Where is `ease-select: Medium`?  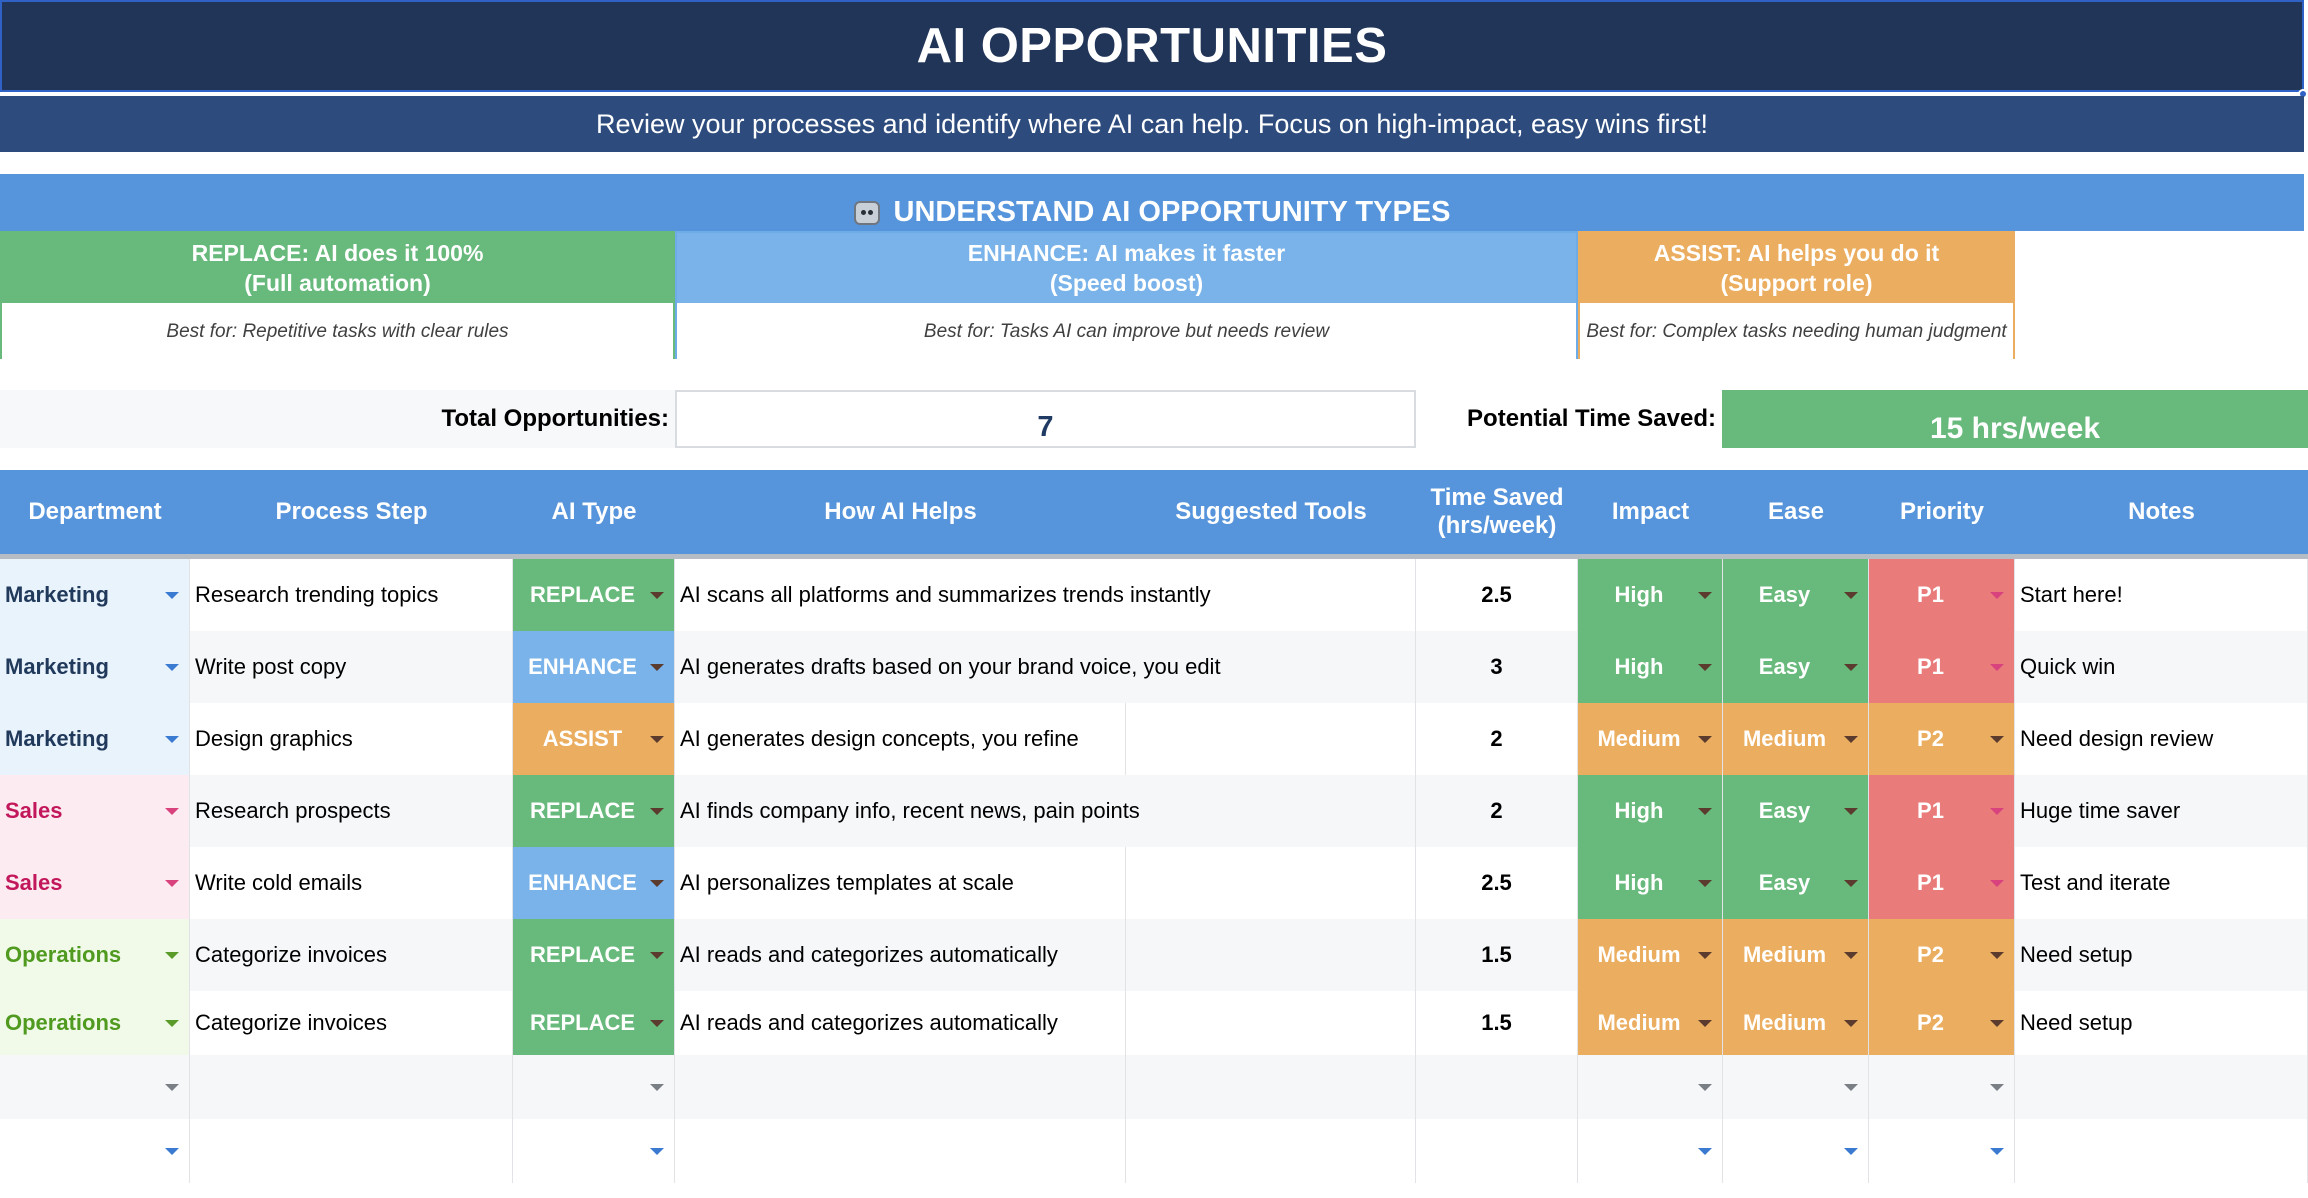 ease-select: Medium is located at coordinates (1796, 1023).